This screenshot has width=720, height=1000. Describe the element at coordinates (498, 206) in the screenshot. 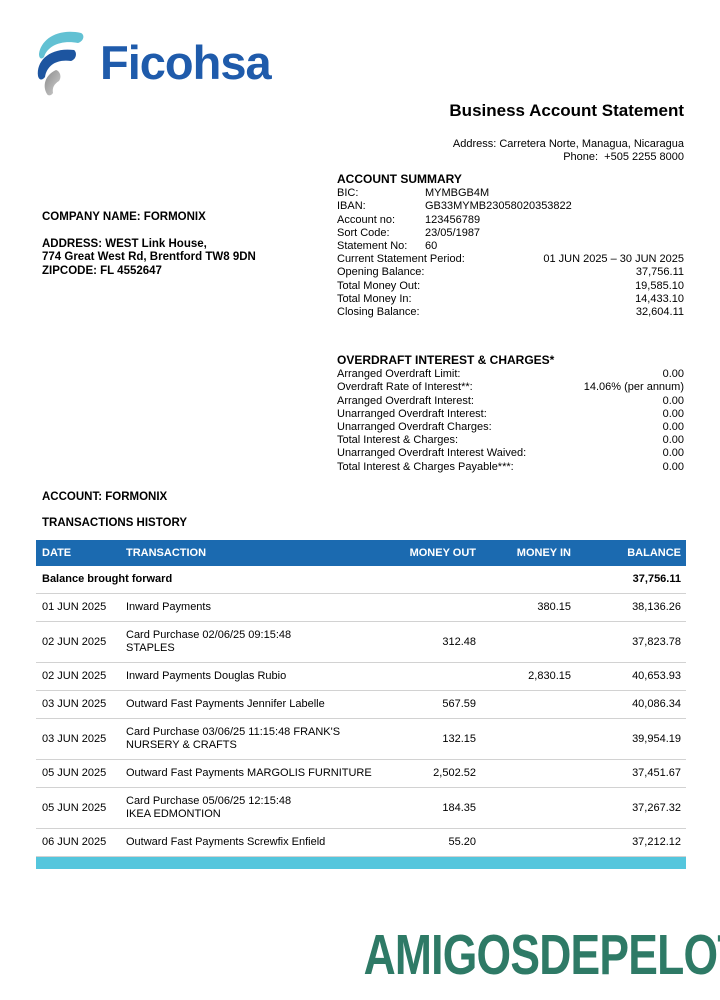

I see `value: GB33MYMB23058020353822` at that location.